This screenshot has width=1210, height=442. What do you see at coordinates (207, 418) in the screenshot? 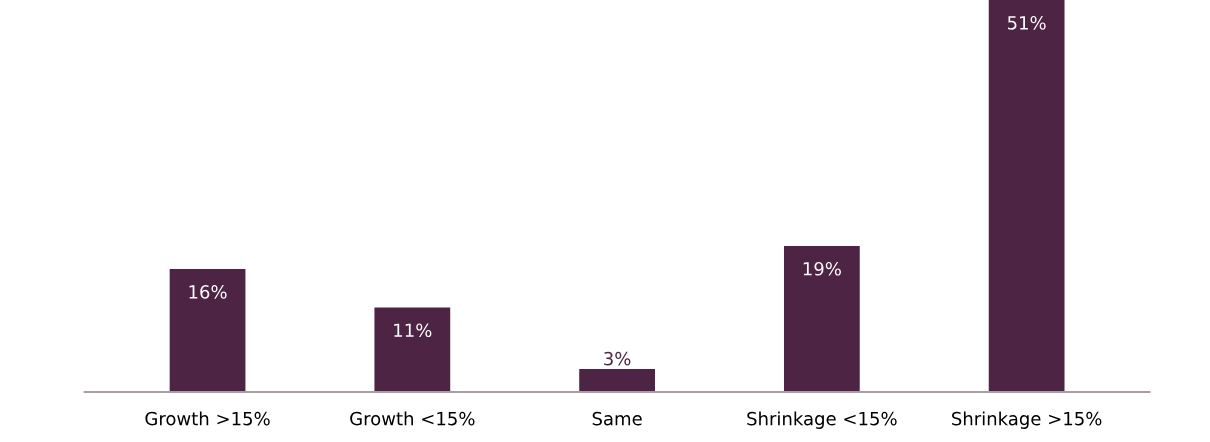
I see `x-tick-label: Growth >15%` at bounding box center [207, 418].